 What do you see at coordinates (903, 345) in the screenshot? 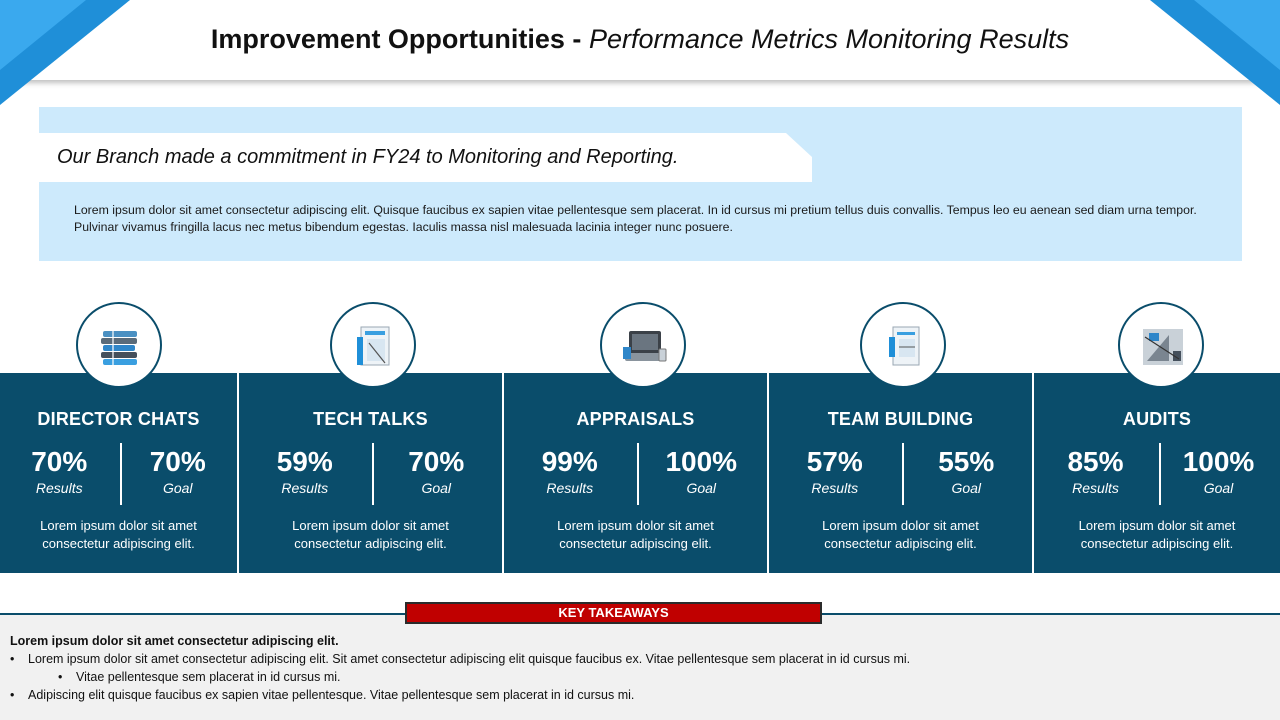
I see `documents-icon` at bounding box center [903, 345].